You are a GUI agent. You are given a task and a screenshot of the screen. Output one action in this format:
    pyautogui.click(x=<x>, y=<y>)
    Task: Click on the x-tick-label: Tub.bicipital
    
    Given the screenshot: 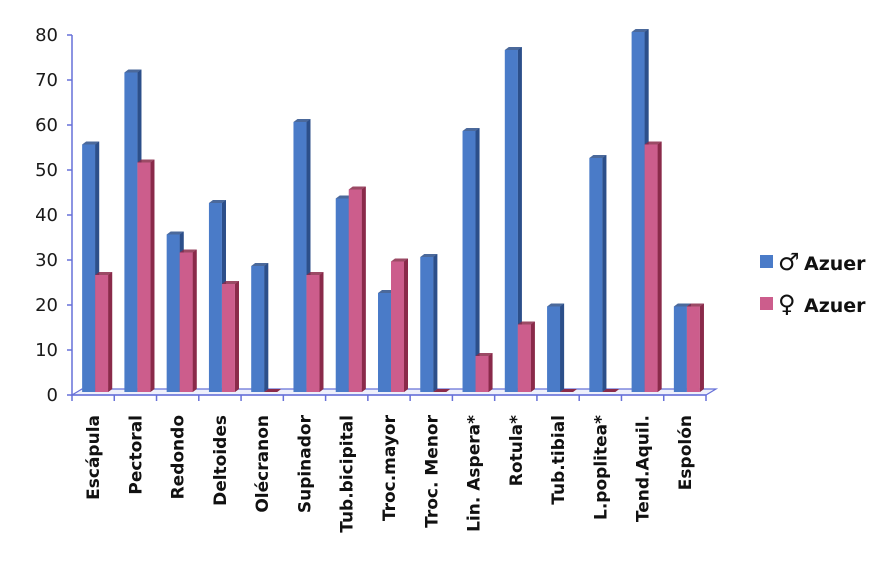 What is the action you would take?
    pyautogui.click(x=348, y=474)
    